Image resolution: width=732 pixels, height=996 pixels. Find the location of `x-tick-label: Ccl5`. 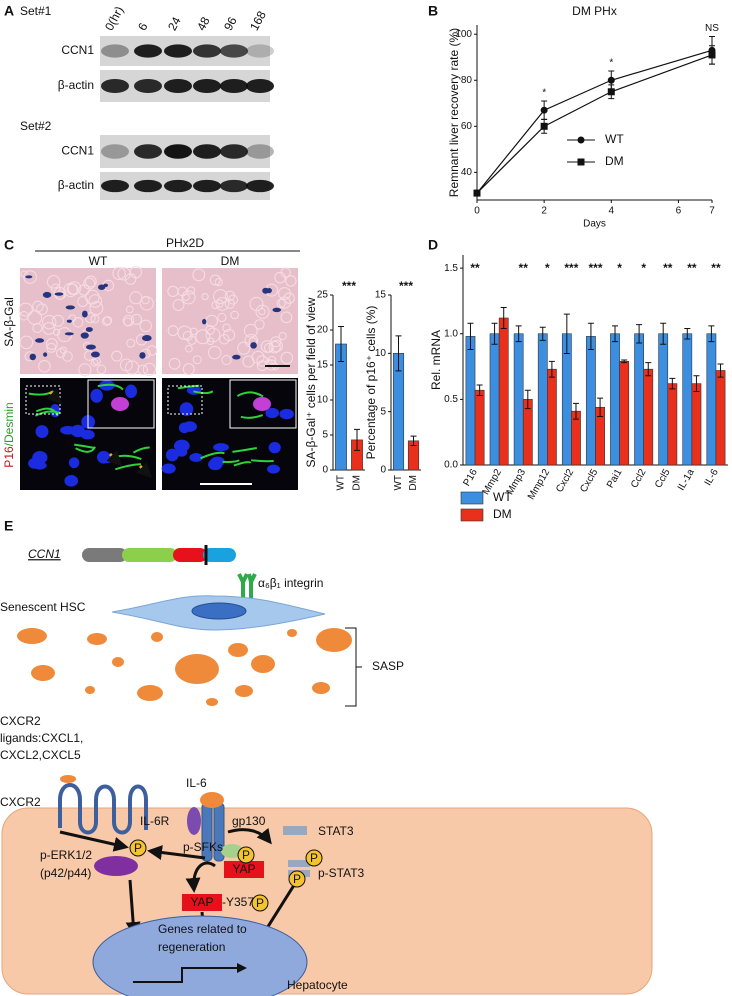

x-tick-label: Ccl5 is located at coordinates (663, 478).